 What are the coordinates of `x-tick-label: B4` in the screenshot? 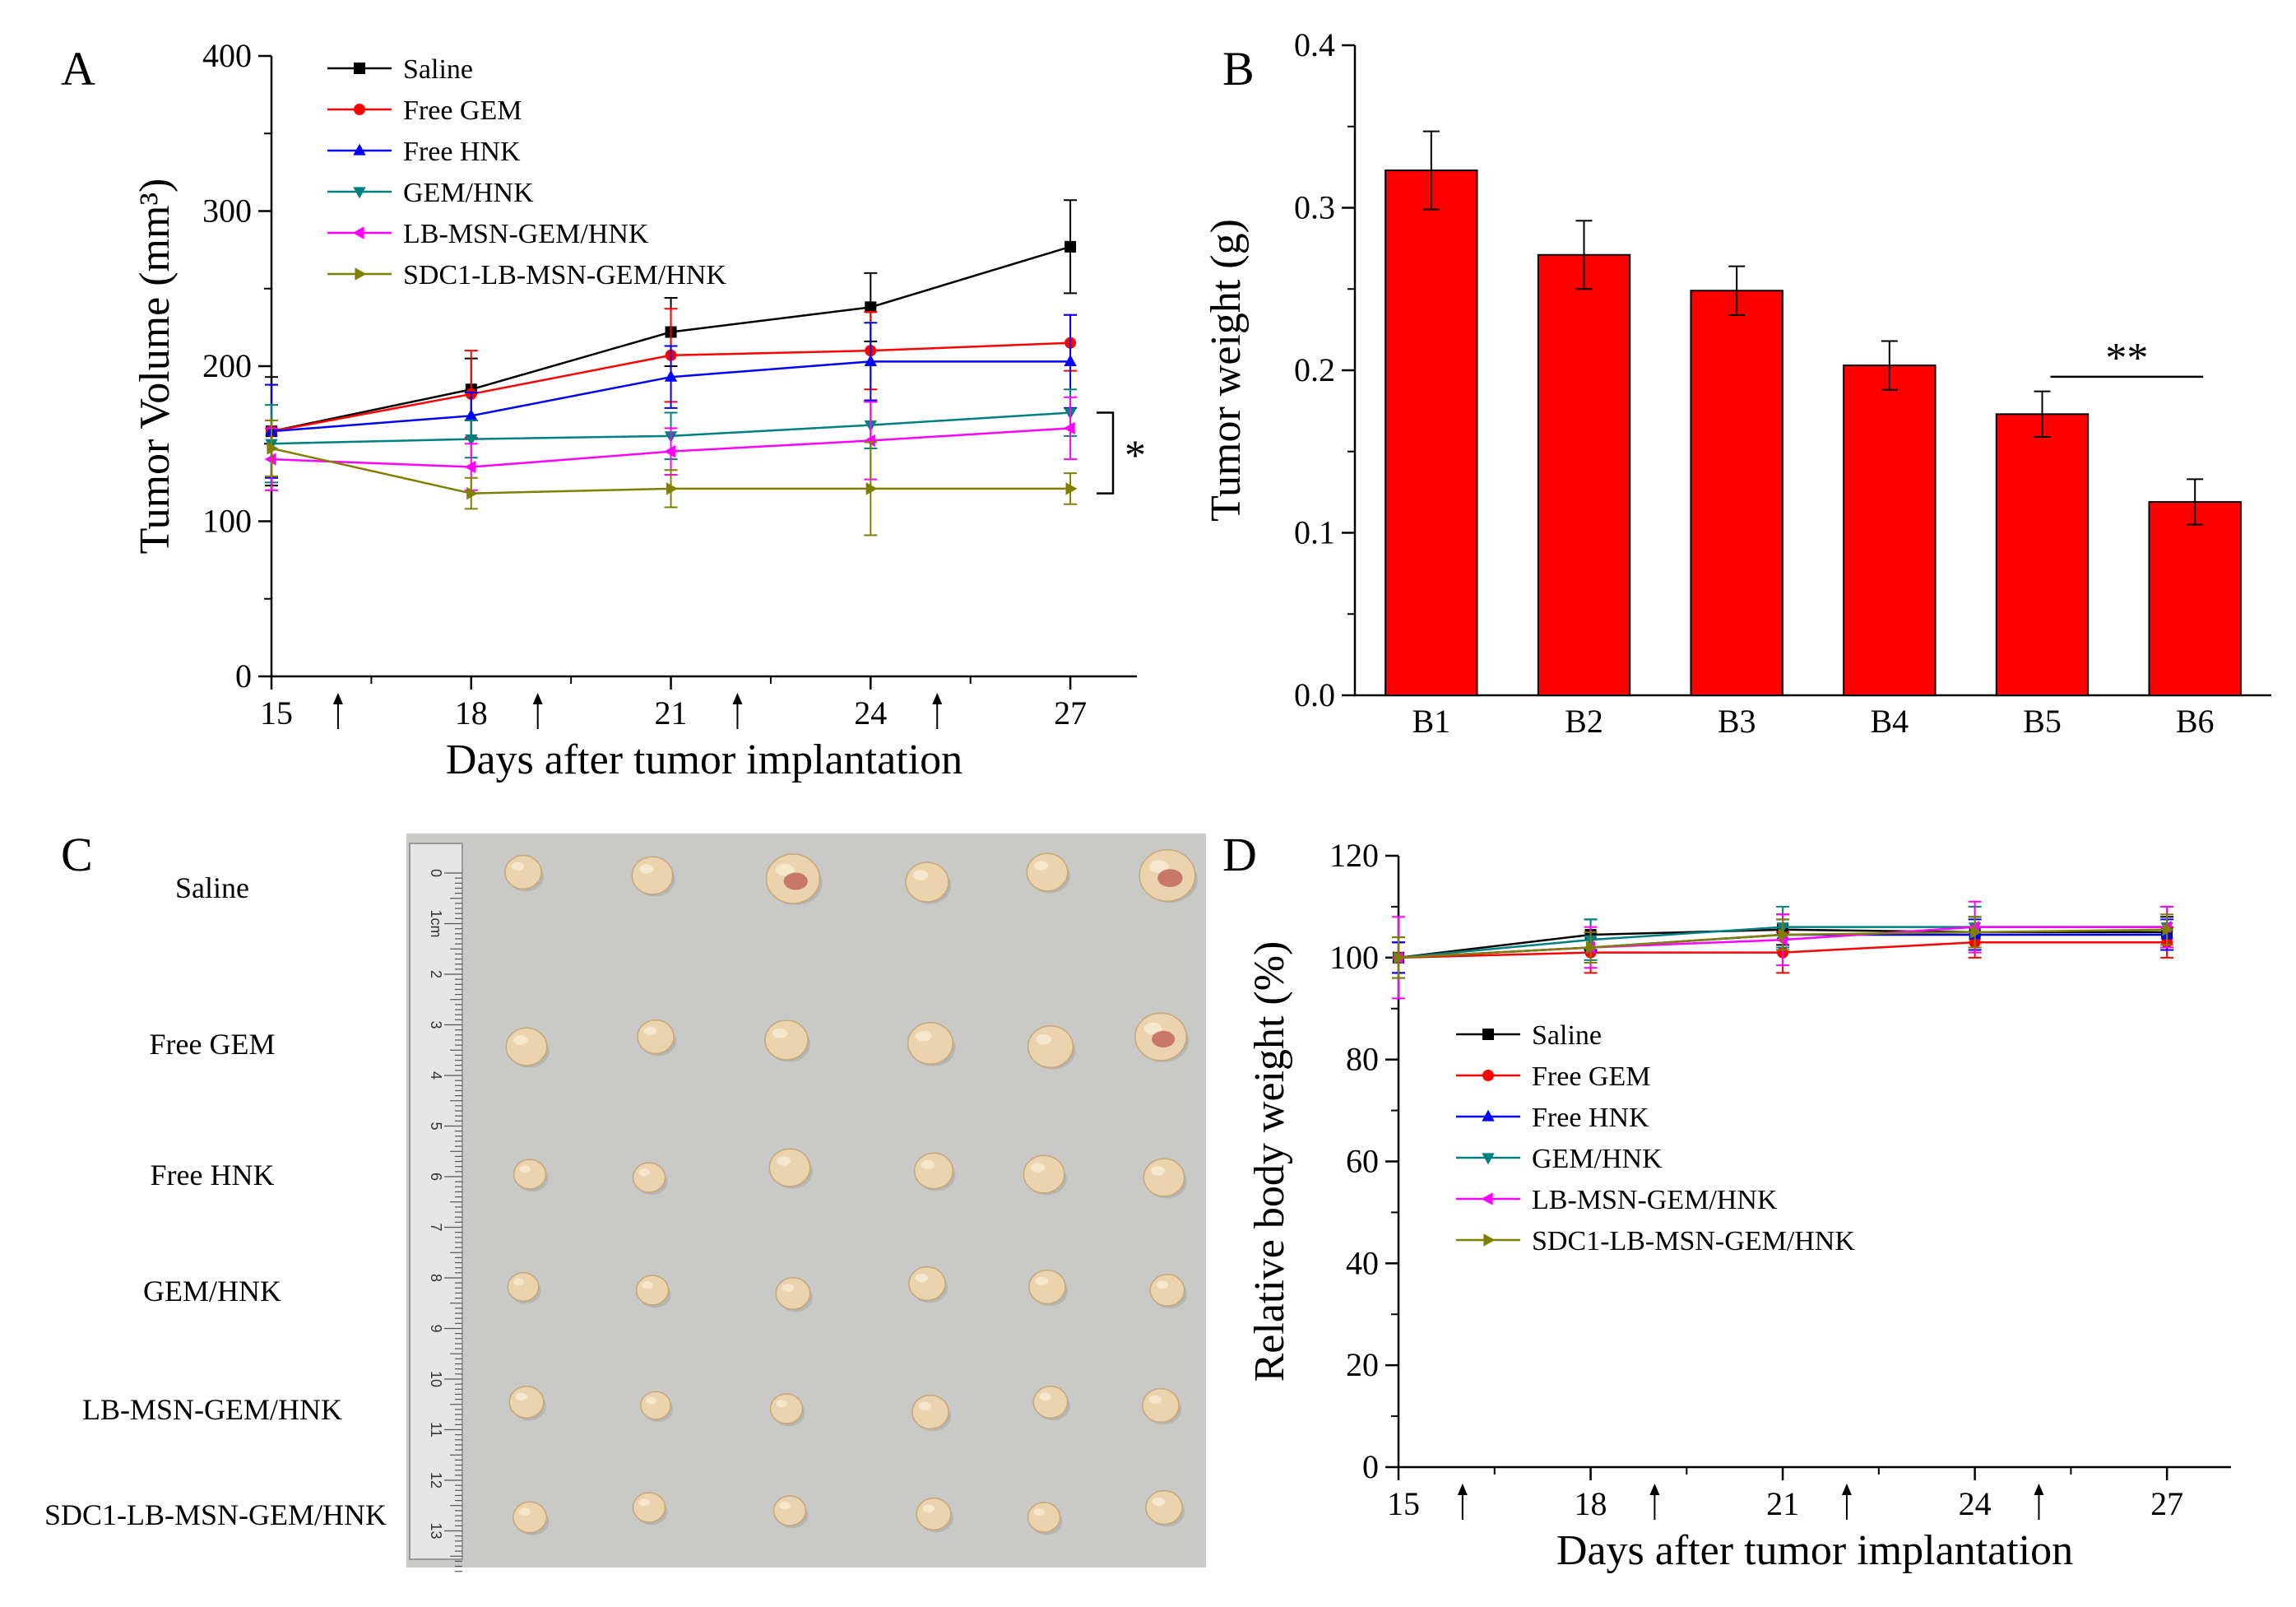 It's located at (1889, 721).